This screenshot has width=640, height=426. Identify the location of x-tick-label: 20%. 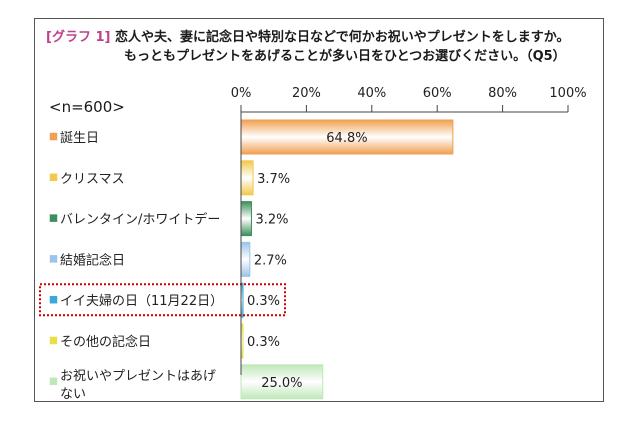
(306, 93).